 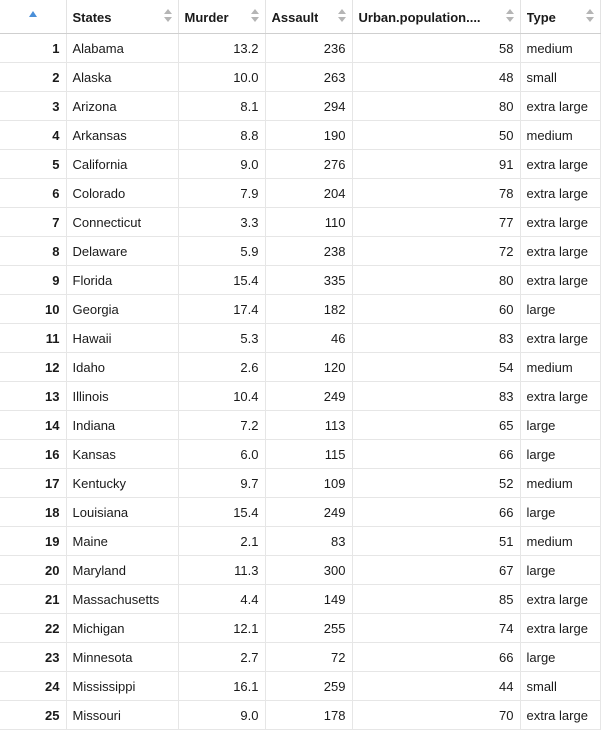 I want to click on cell-assault: 238, so click(x=309, y=251).